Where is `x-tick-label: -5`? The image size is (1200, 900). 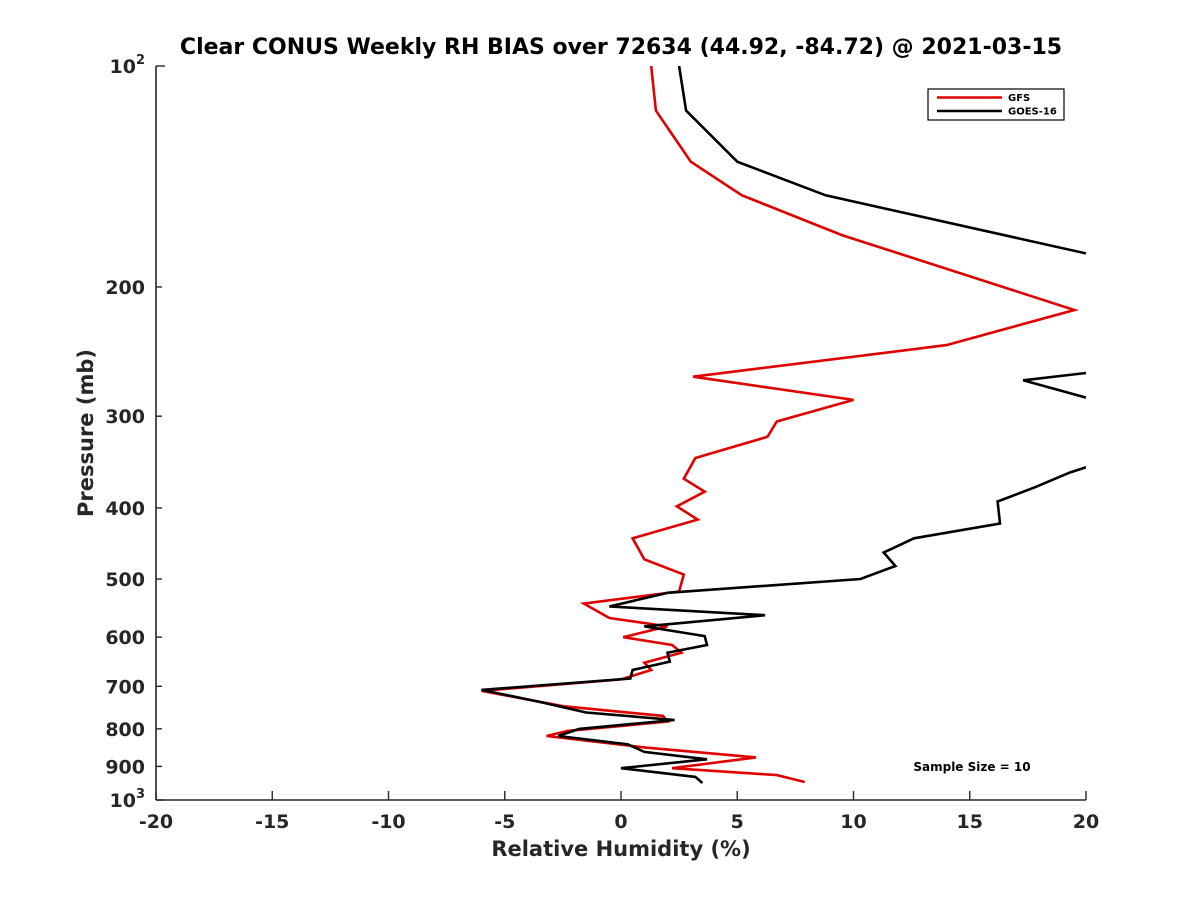
x-tick-label: -5 is located at coordinates (504, 822).